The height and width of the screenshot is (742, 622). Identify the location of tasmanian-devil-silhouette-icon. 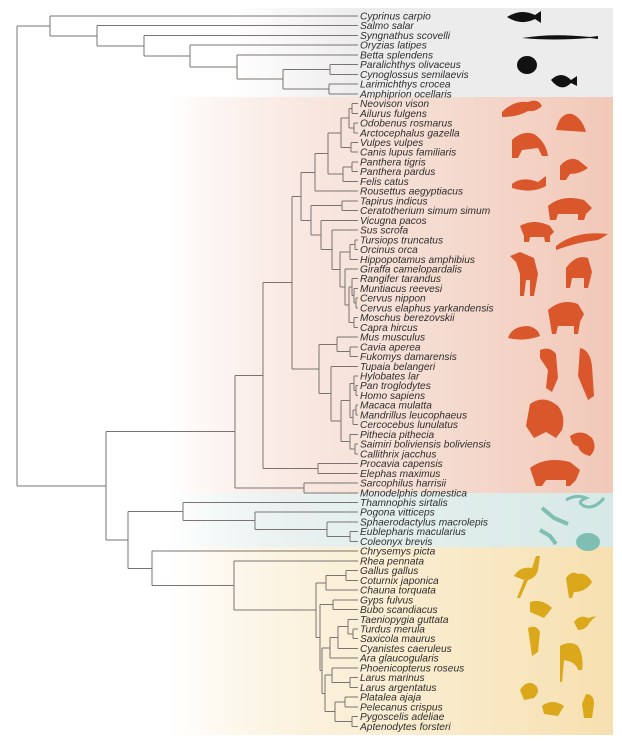
(555, 473).